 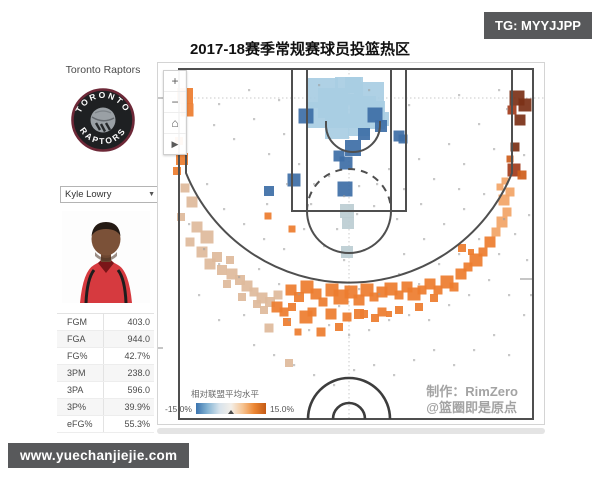 What do you see at coordinates (88, 194) in the screenshot?
I see `player-dropdown-value: Kyle Lowry` at bounding box center [88, 194].